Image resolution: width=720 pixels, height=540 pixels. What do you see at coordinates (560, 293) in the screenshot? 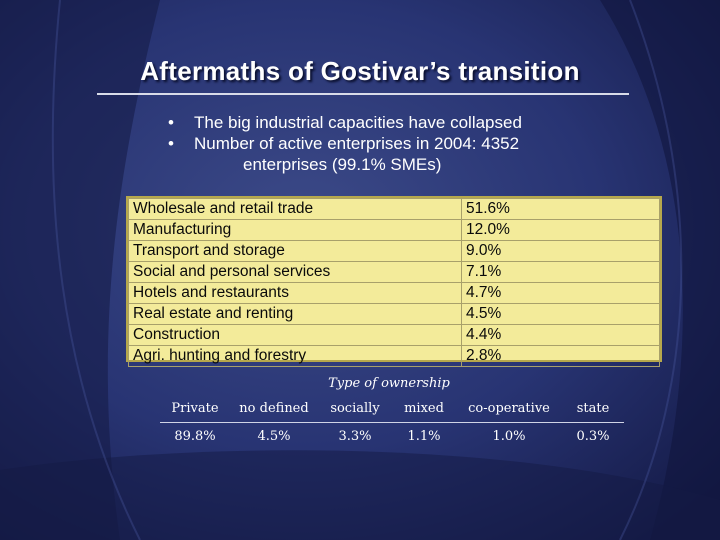
I see `sector-share: 4.7%` at bounding box center [560, 293].